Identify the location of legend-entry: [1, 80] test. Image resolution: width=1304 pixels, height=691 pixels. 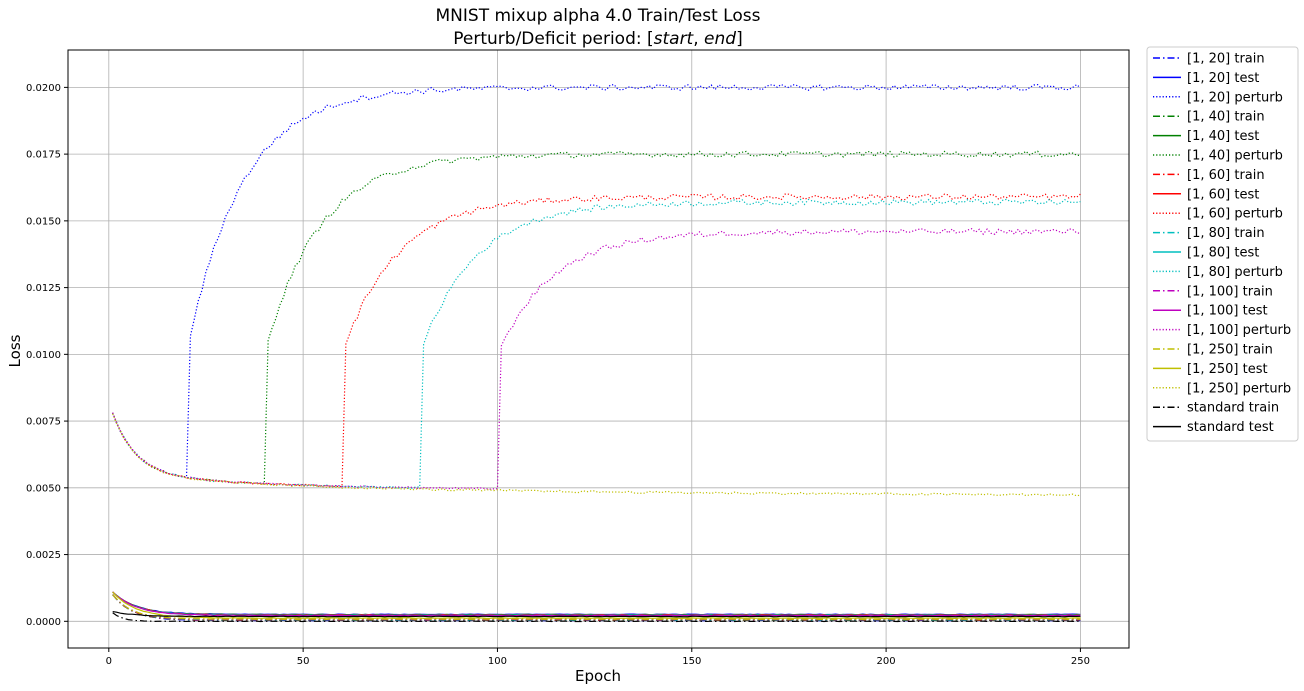
(1223, 253).